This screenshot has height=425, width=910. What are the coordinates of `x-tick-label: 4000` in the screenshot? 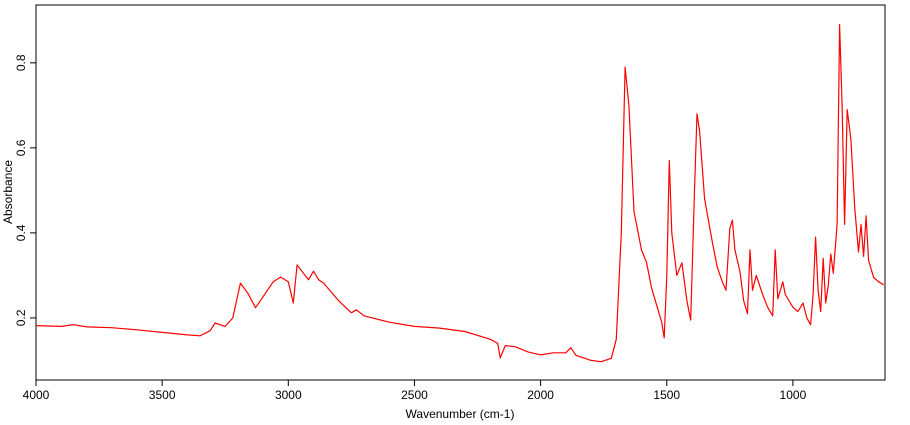 It's located at (36, 395).